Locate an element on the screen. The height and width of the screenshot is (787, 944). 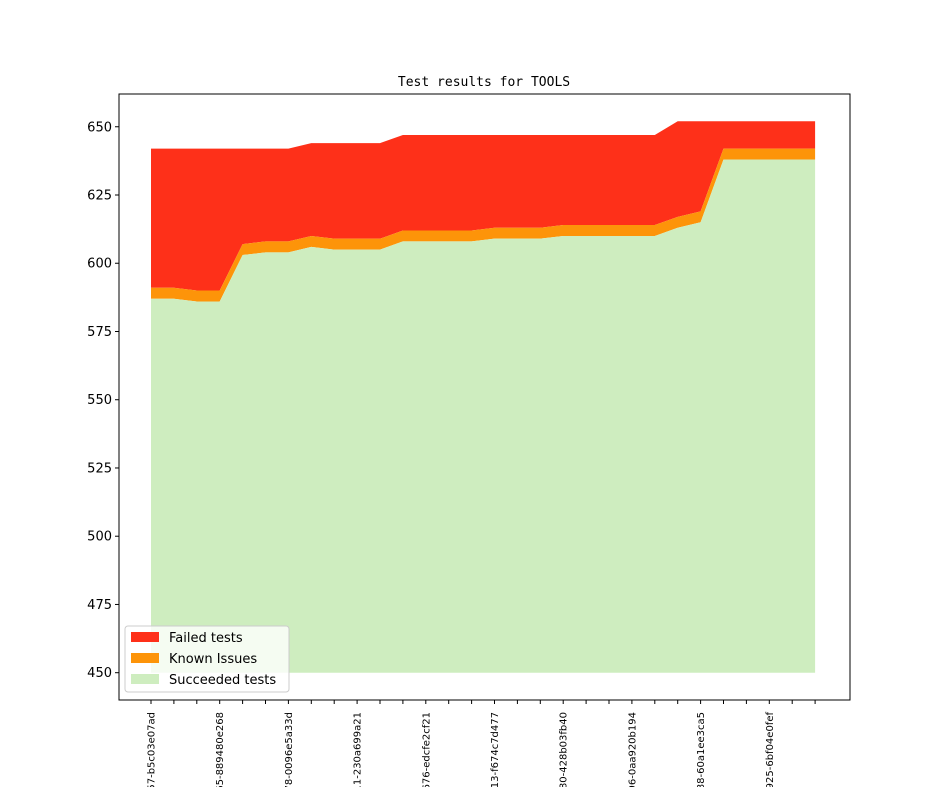
area-known-issues is located at coordinates (483, 225).